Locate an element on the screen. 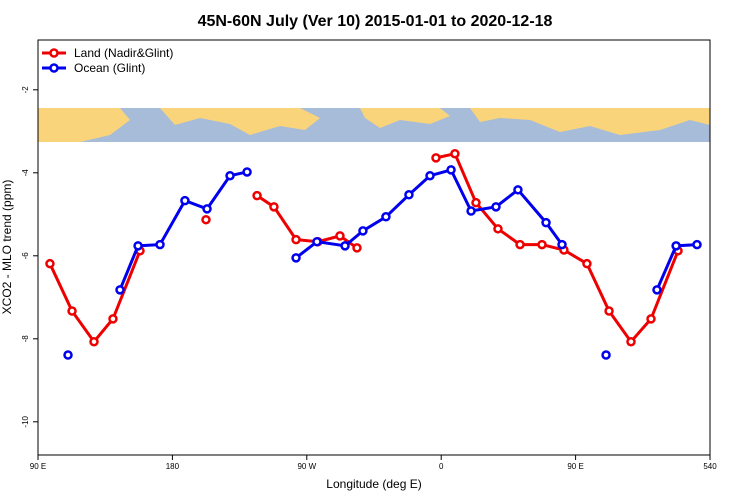 The width and height of the screenshot is (750, 500). y-tick-label: -4 is located at coordinates (25, 173).